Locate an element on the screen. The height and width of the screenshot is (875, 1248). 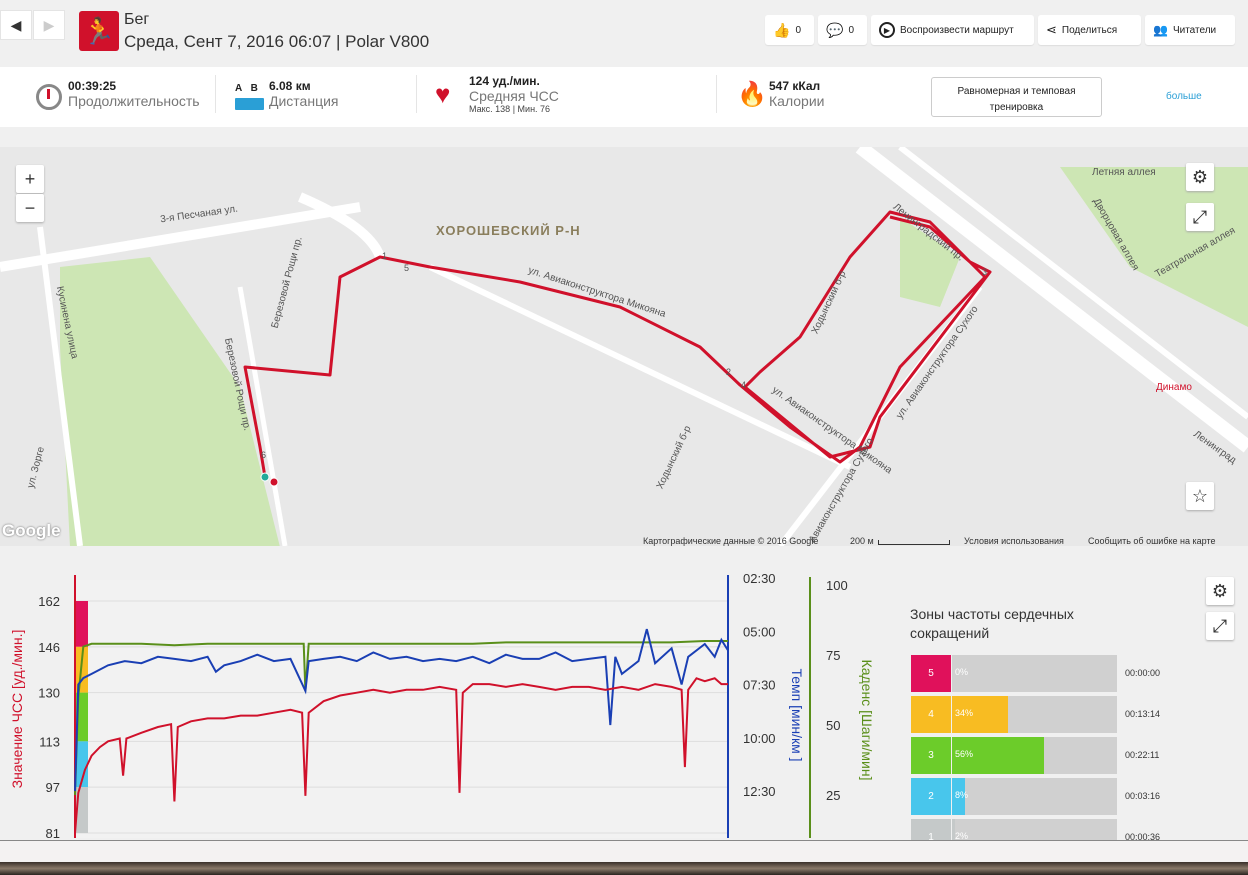
ruler-icon is located at coordinates (249, 104).